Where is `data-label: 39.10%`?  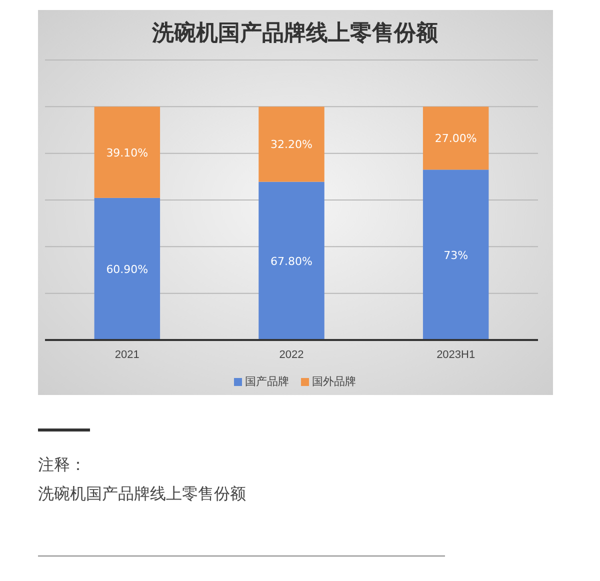
data-label: 39.10% is located at coordinates (127, 153).